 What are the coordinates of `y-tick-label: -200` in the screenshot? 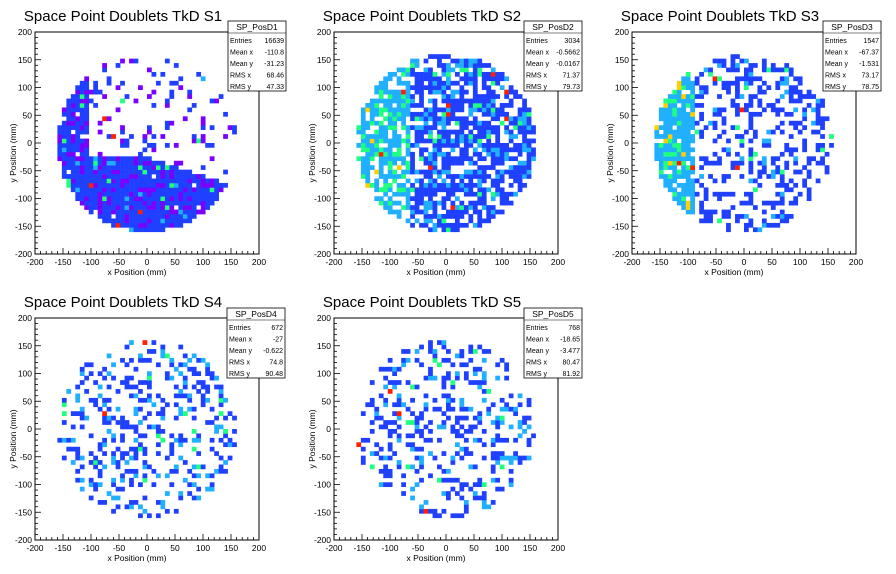 It's located at (23, 540).